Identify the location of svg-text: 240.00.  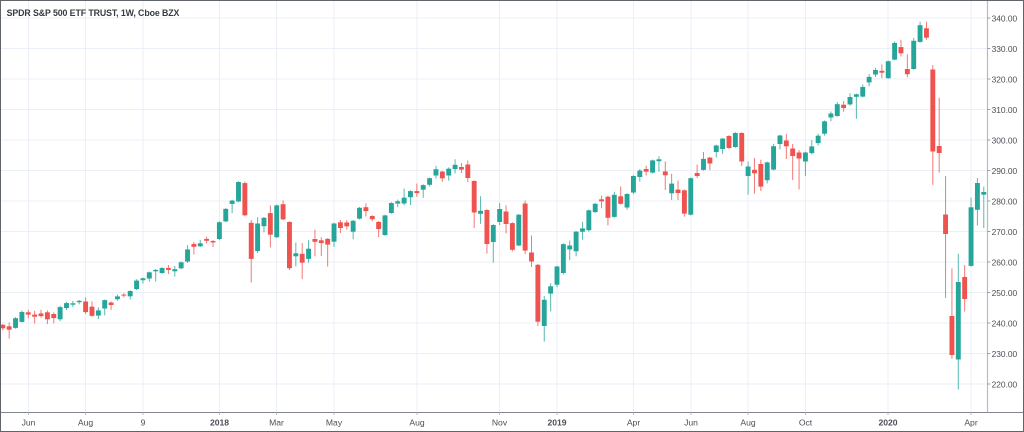
(1005, 323).